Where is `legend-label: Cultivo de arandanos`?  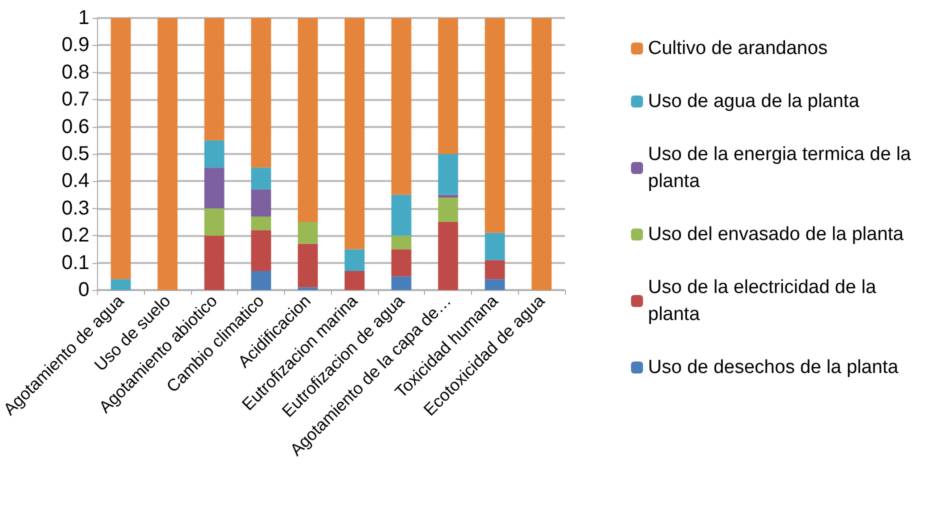 legend-label: Cultivo de arandanos is located at coordinates (738, 48).